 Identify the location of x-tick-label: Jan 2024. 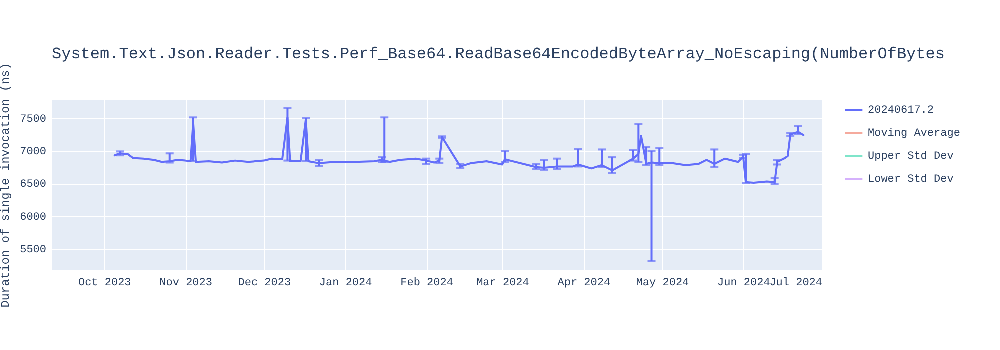
(346, 284).